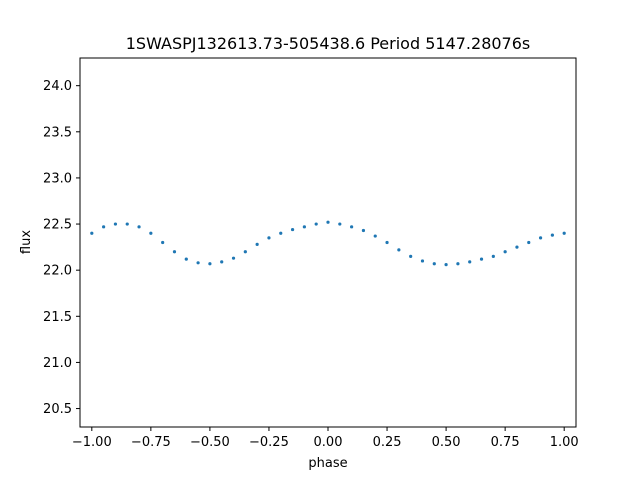  I want to click on x-axis-title: phase, so click(327, 463).